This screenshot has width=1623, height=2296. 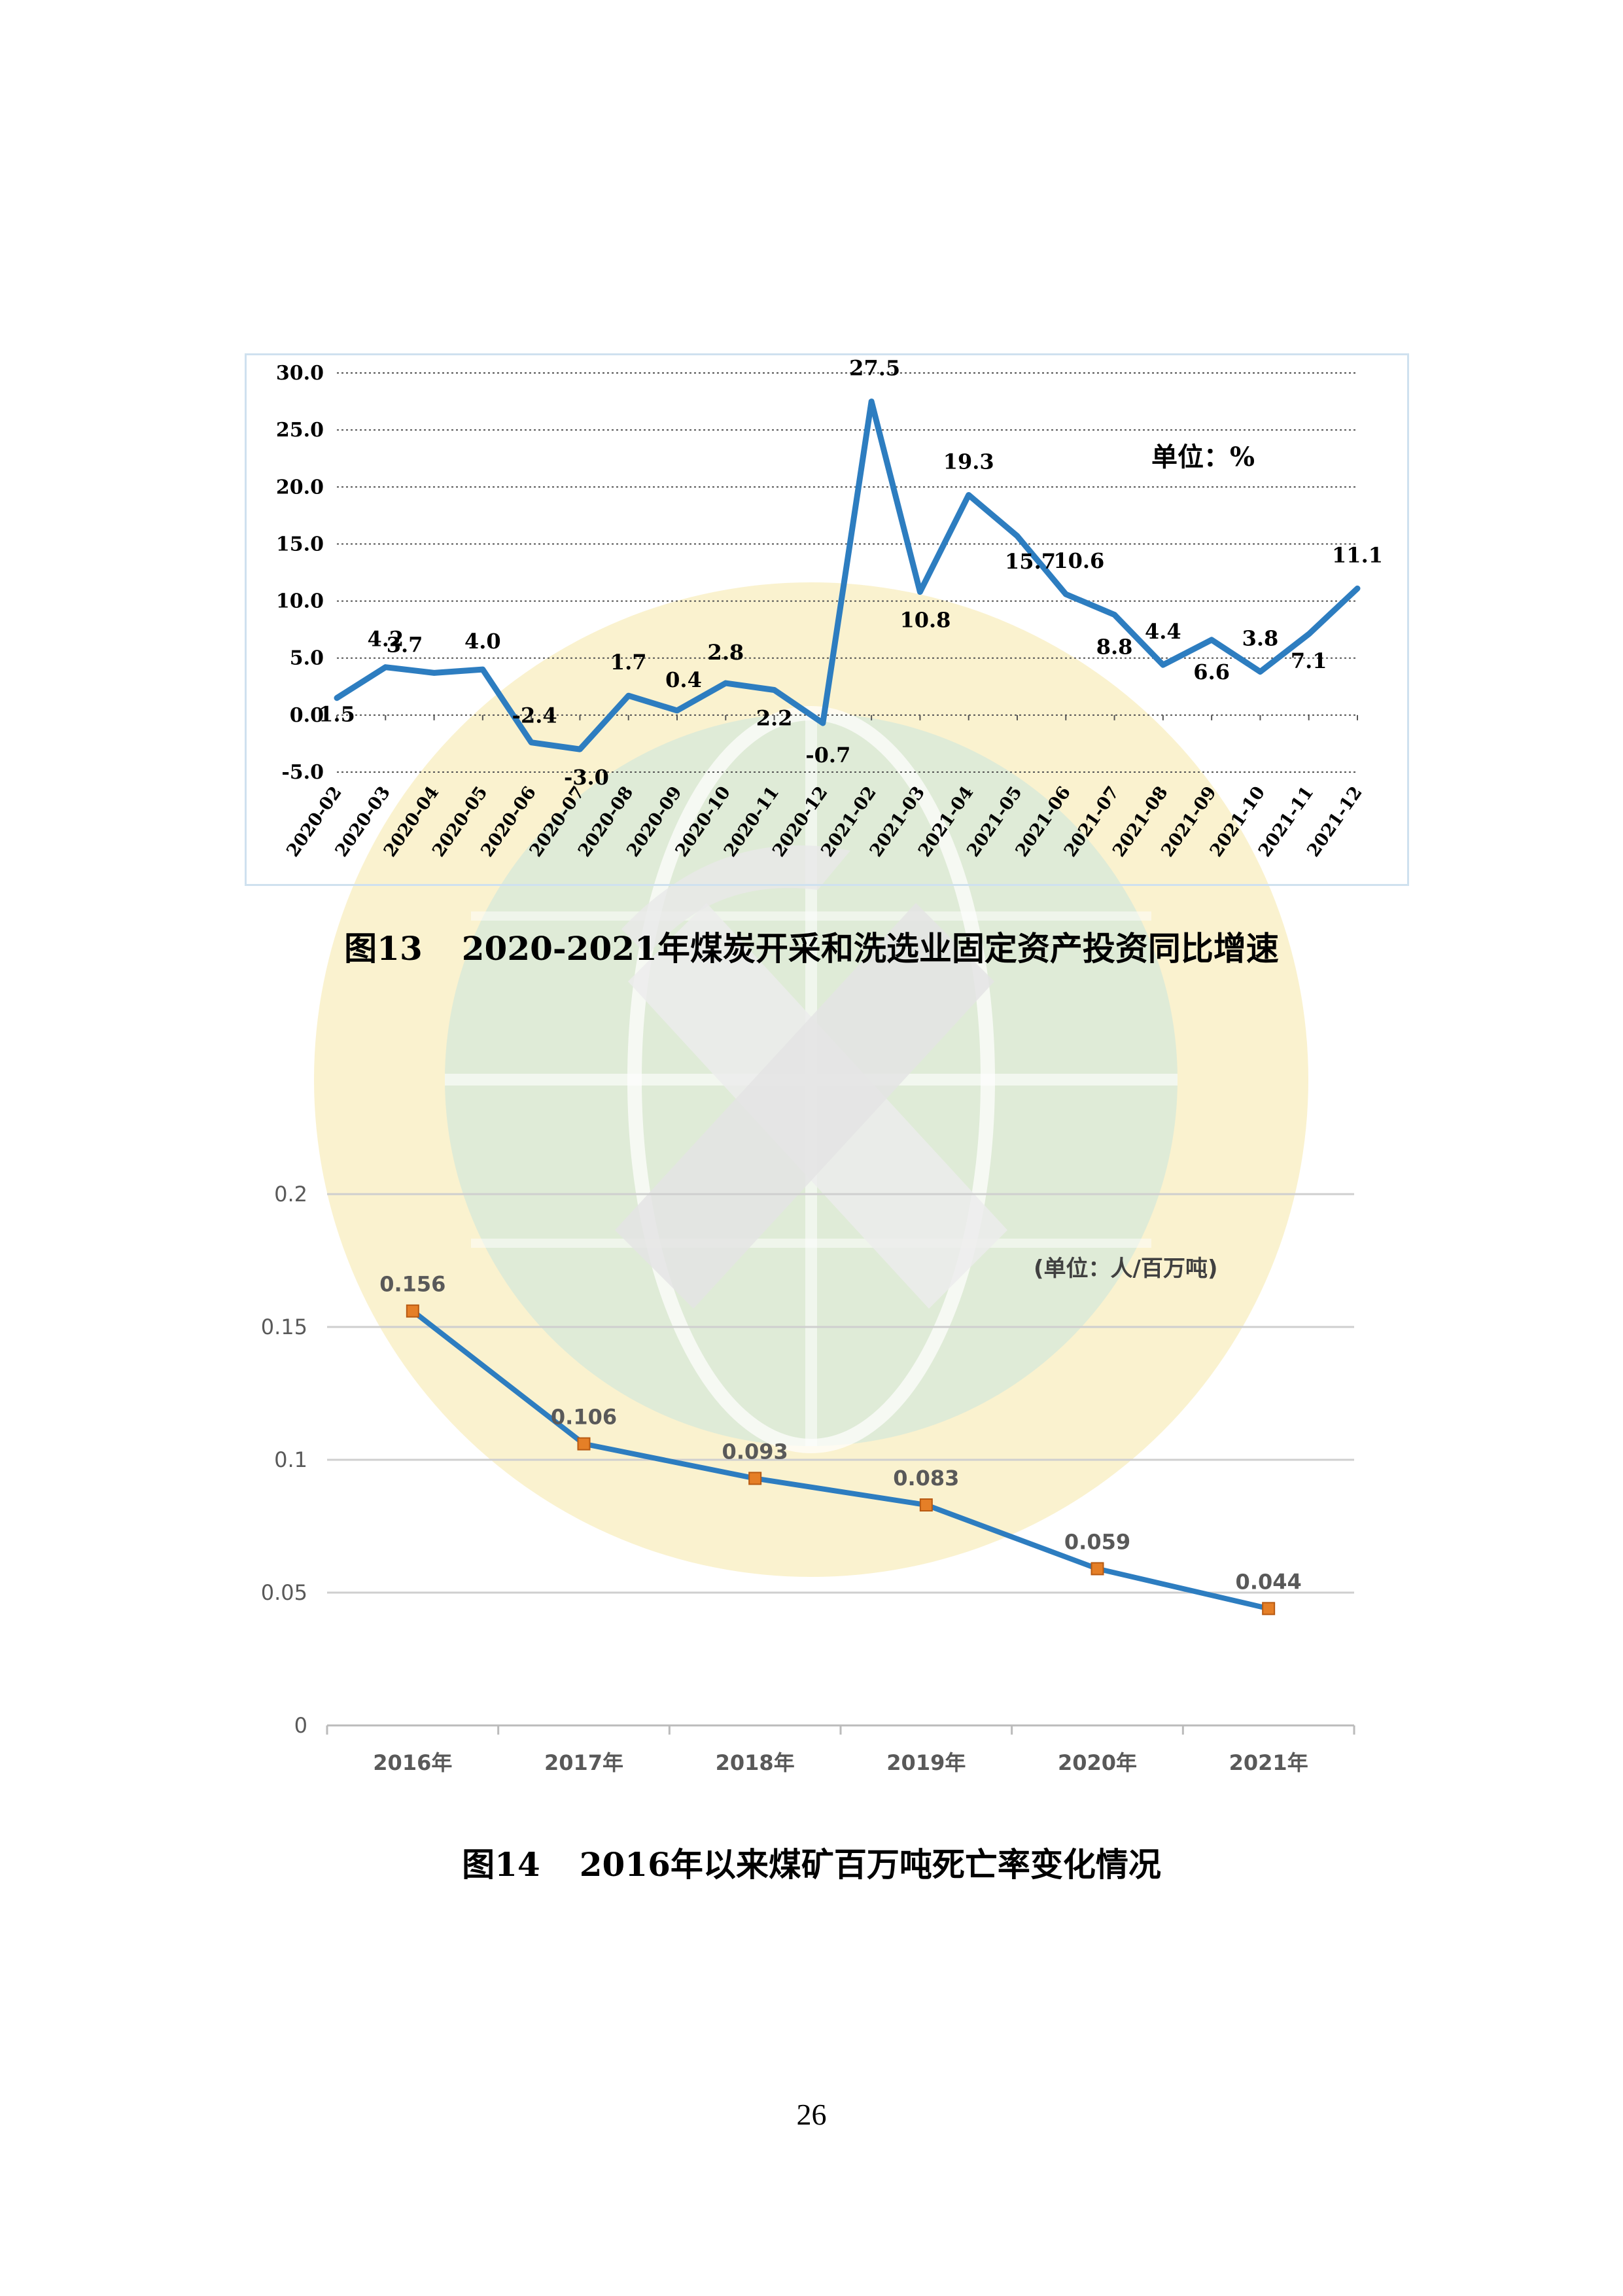 I want to click on chart14-x-tick-label: 2017年, so click(x=584, y=1763).